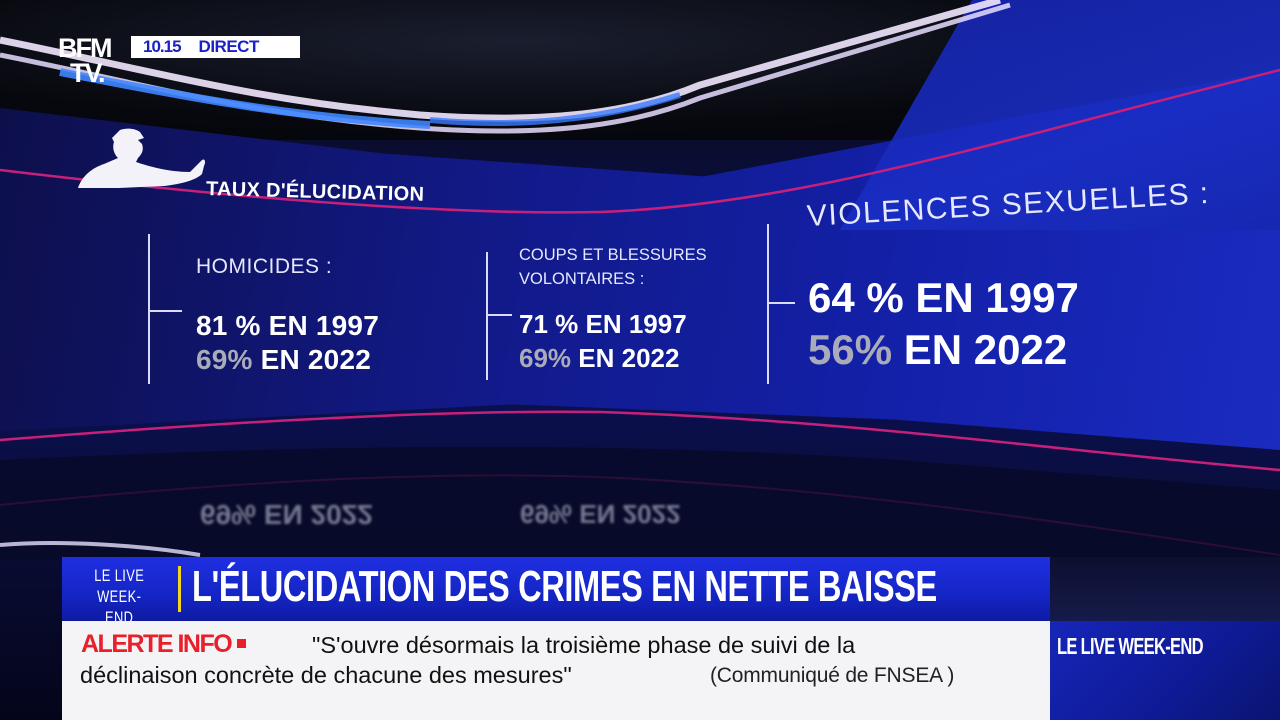 The width and height of the screenshot is (1280, 720). Describe the element at coordinates (179, 589) in the screenshot. I see `yellow-separator` at that location.